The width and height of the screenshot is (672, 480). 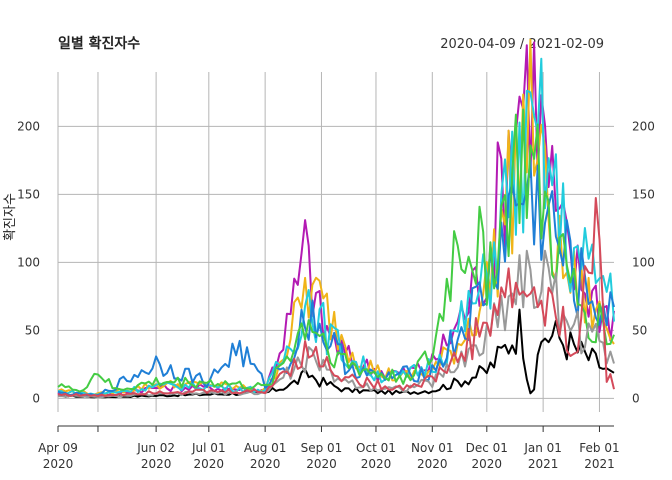 What do you see at coordinates (643, 126) in the screenshot?
I see `y-tick-label-right: 200` at bounding box center [643, 126].